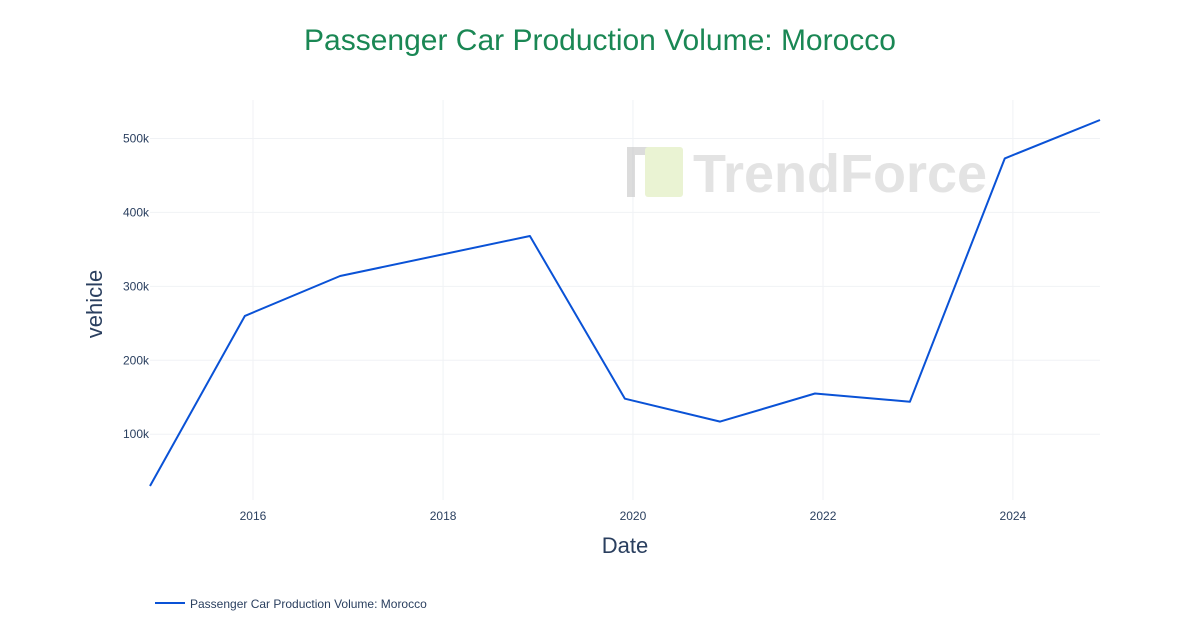  I want to click on x-tick-label: 2022, so click(823, 516).